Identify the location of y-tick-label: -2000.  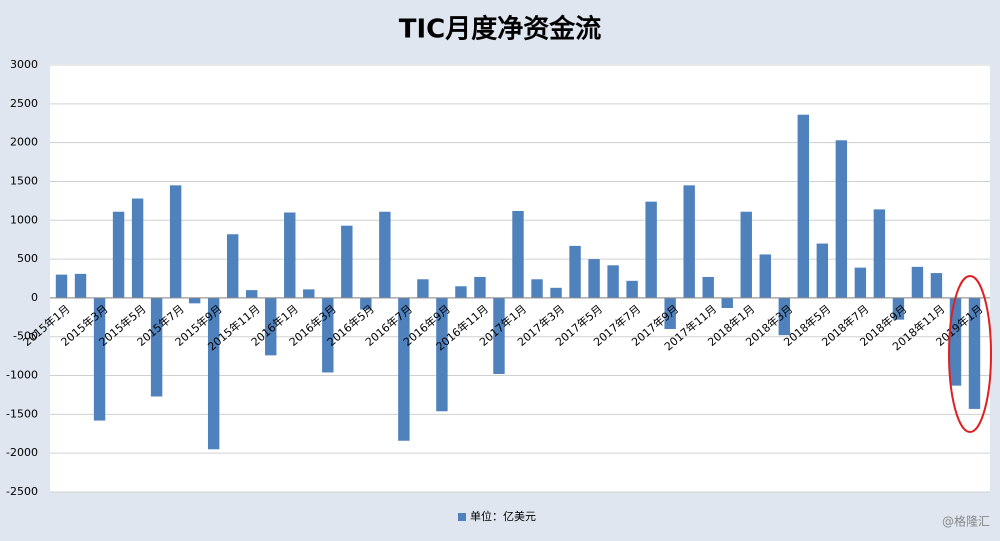
(22, 452).